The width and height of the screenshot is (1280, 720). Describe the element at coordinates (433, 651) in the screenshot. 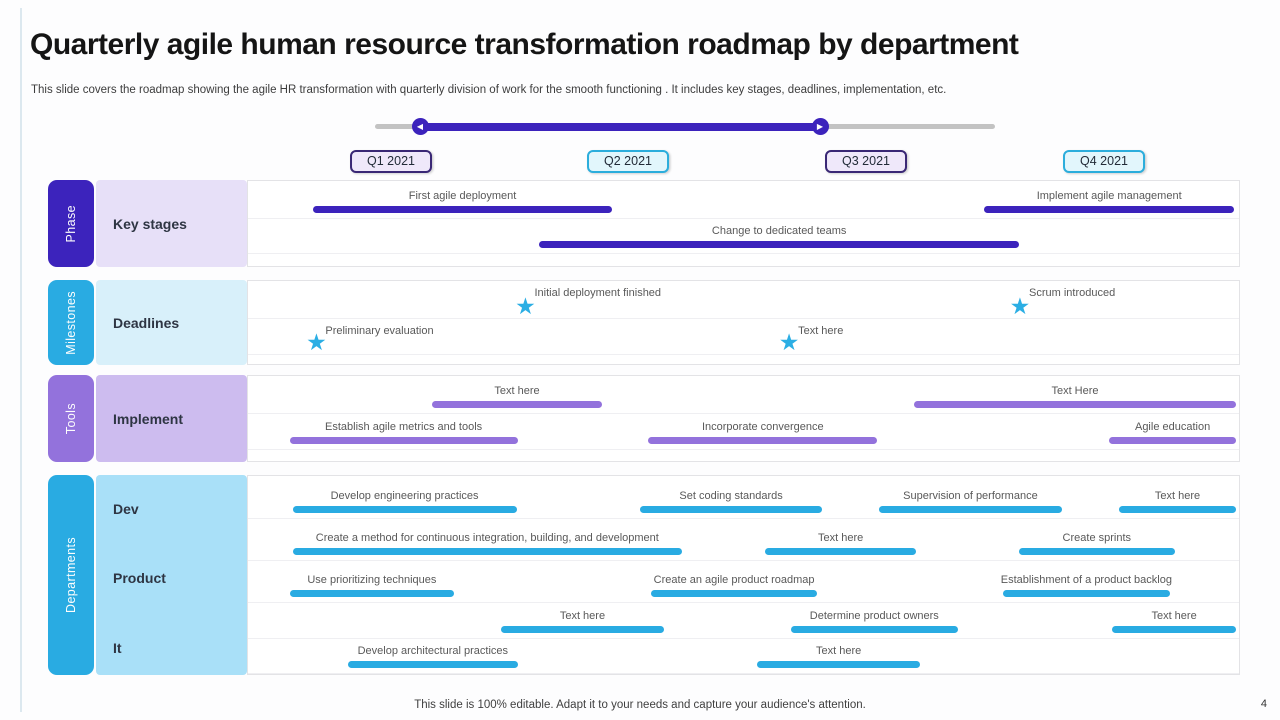

I see `bar-label: Develop architectural practices` at that location.